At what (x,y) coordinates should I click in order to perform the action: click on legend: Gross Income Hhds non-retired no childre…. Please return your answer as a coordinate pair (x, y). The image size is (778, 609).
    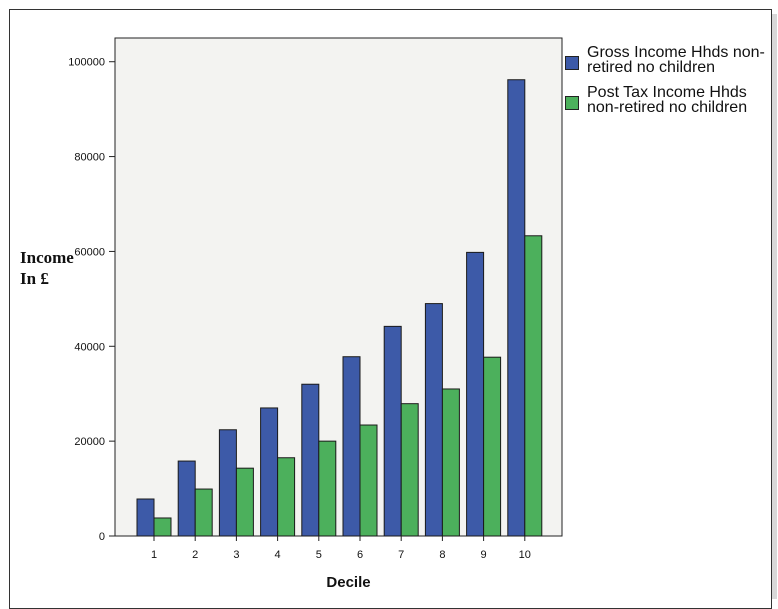
    Looking at the image, I should click on (665, 85).